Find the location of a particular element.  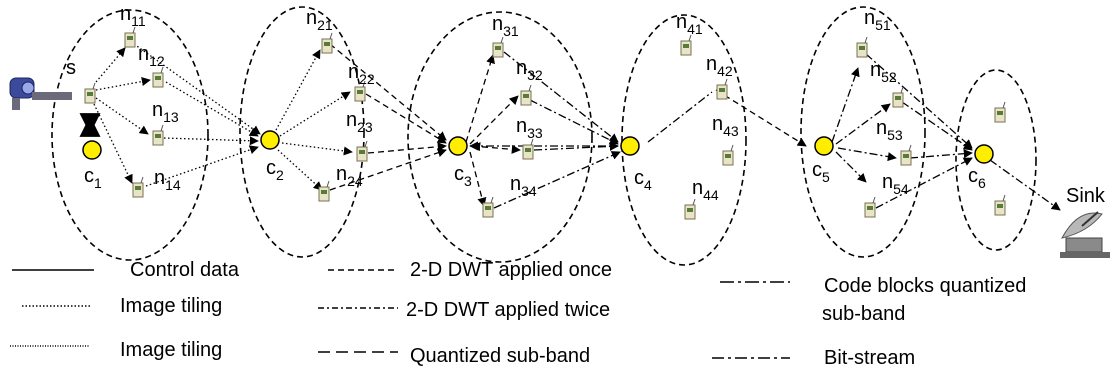

node-label-n22: n22 is located at coordinates (361, 74).